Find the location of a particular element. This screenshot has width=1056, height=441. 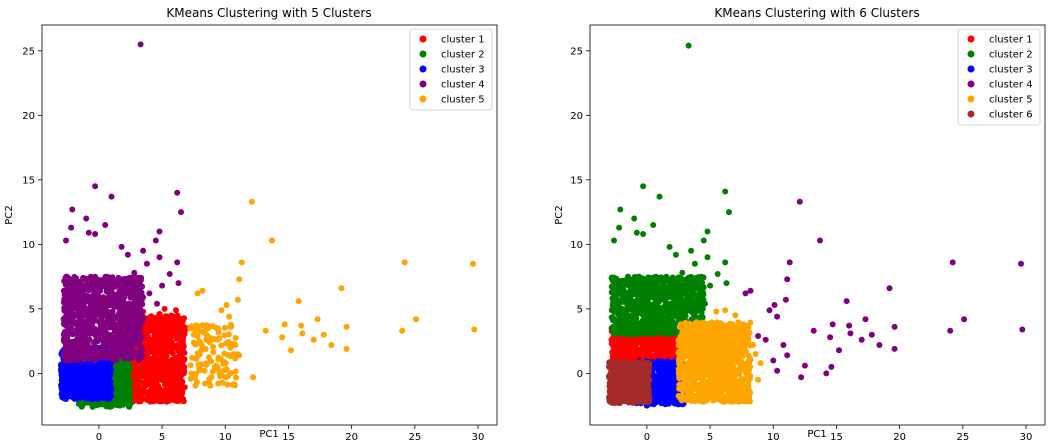

y-tick-label: 0 is located at coordinates (32, 374).